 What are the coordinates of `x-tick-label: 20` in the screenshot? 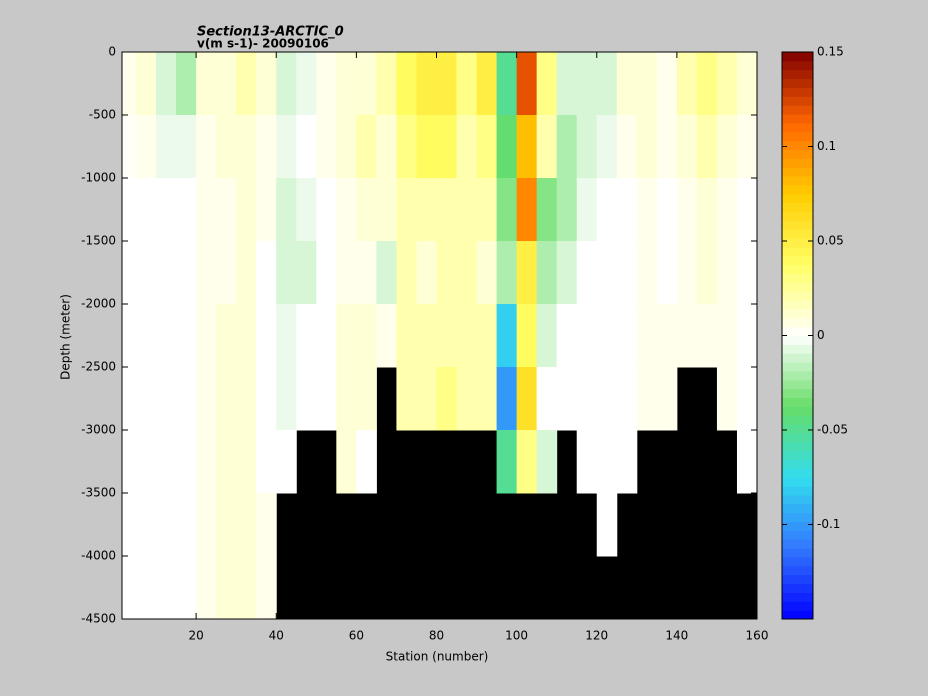 It's located at (195, 636).